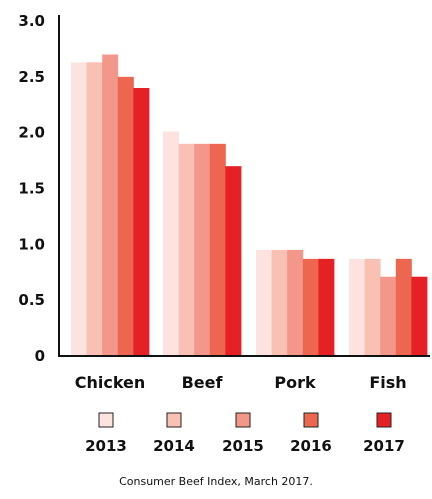 This screenshot has height=499, width=432. I want to click on bar-fish-2015, so click(388, 316).